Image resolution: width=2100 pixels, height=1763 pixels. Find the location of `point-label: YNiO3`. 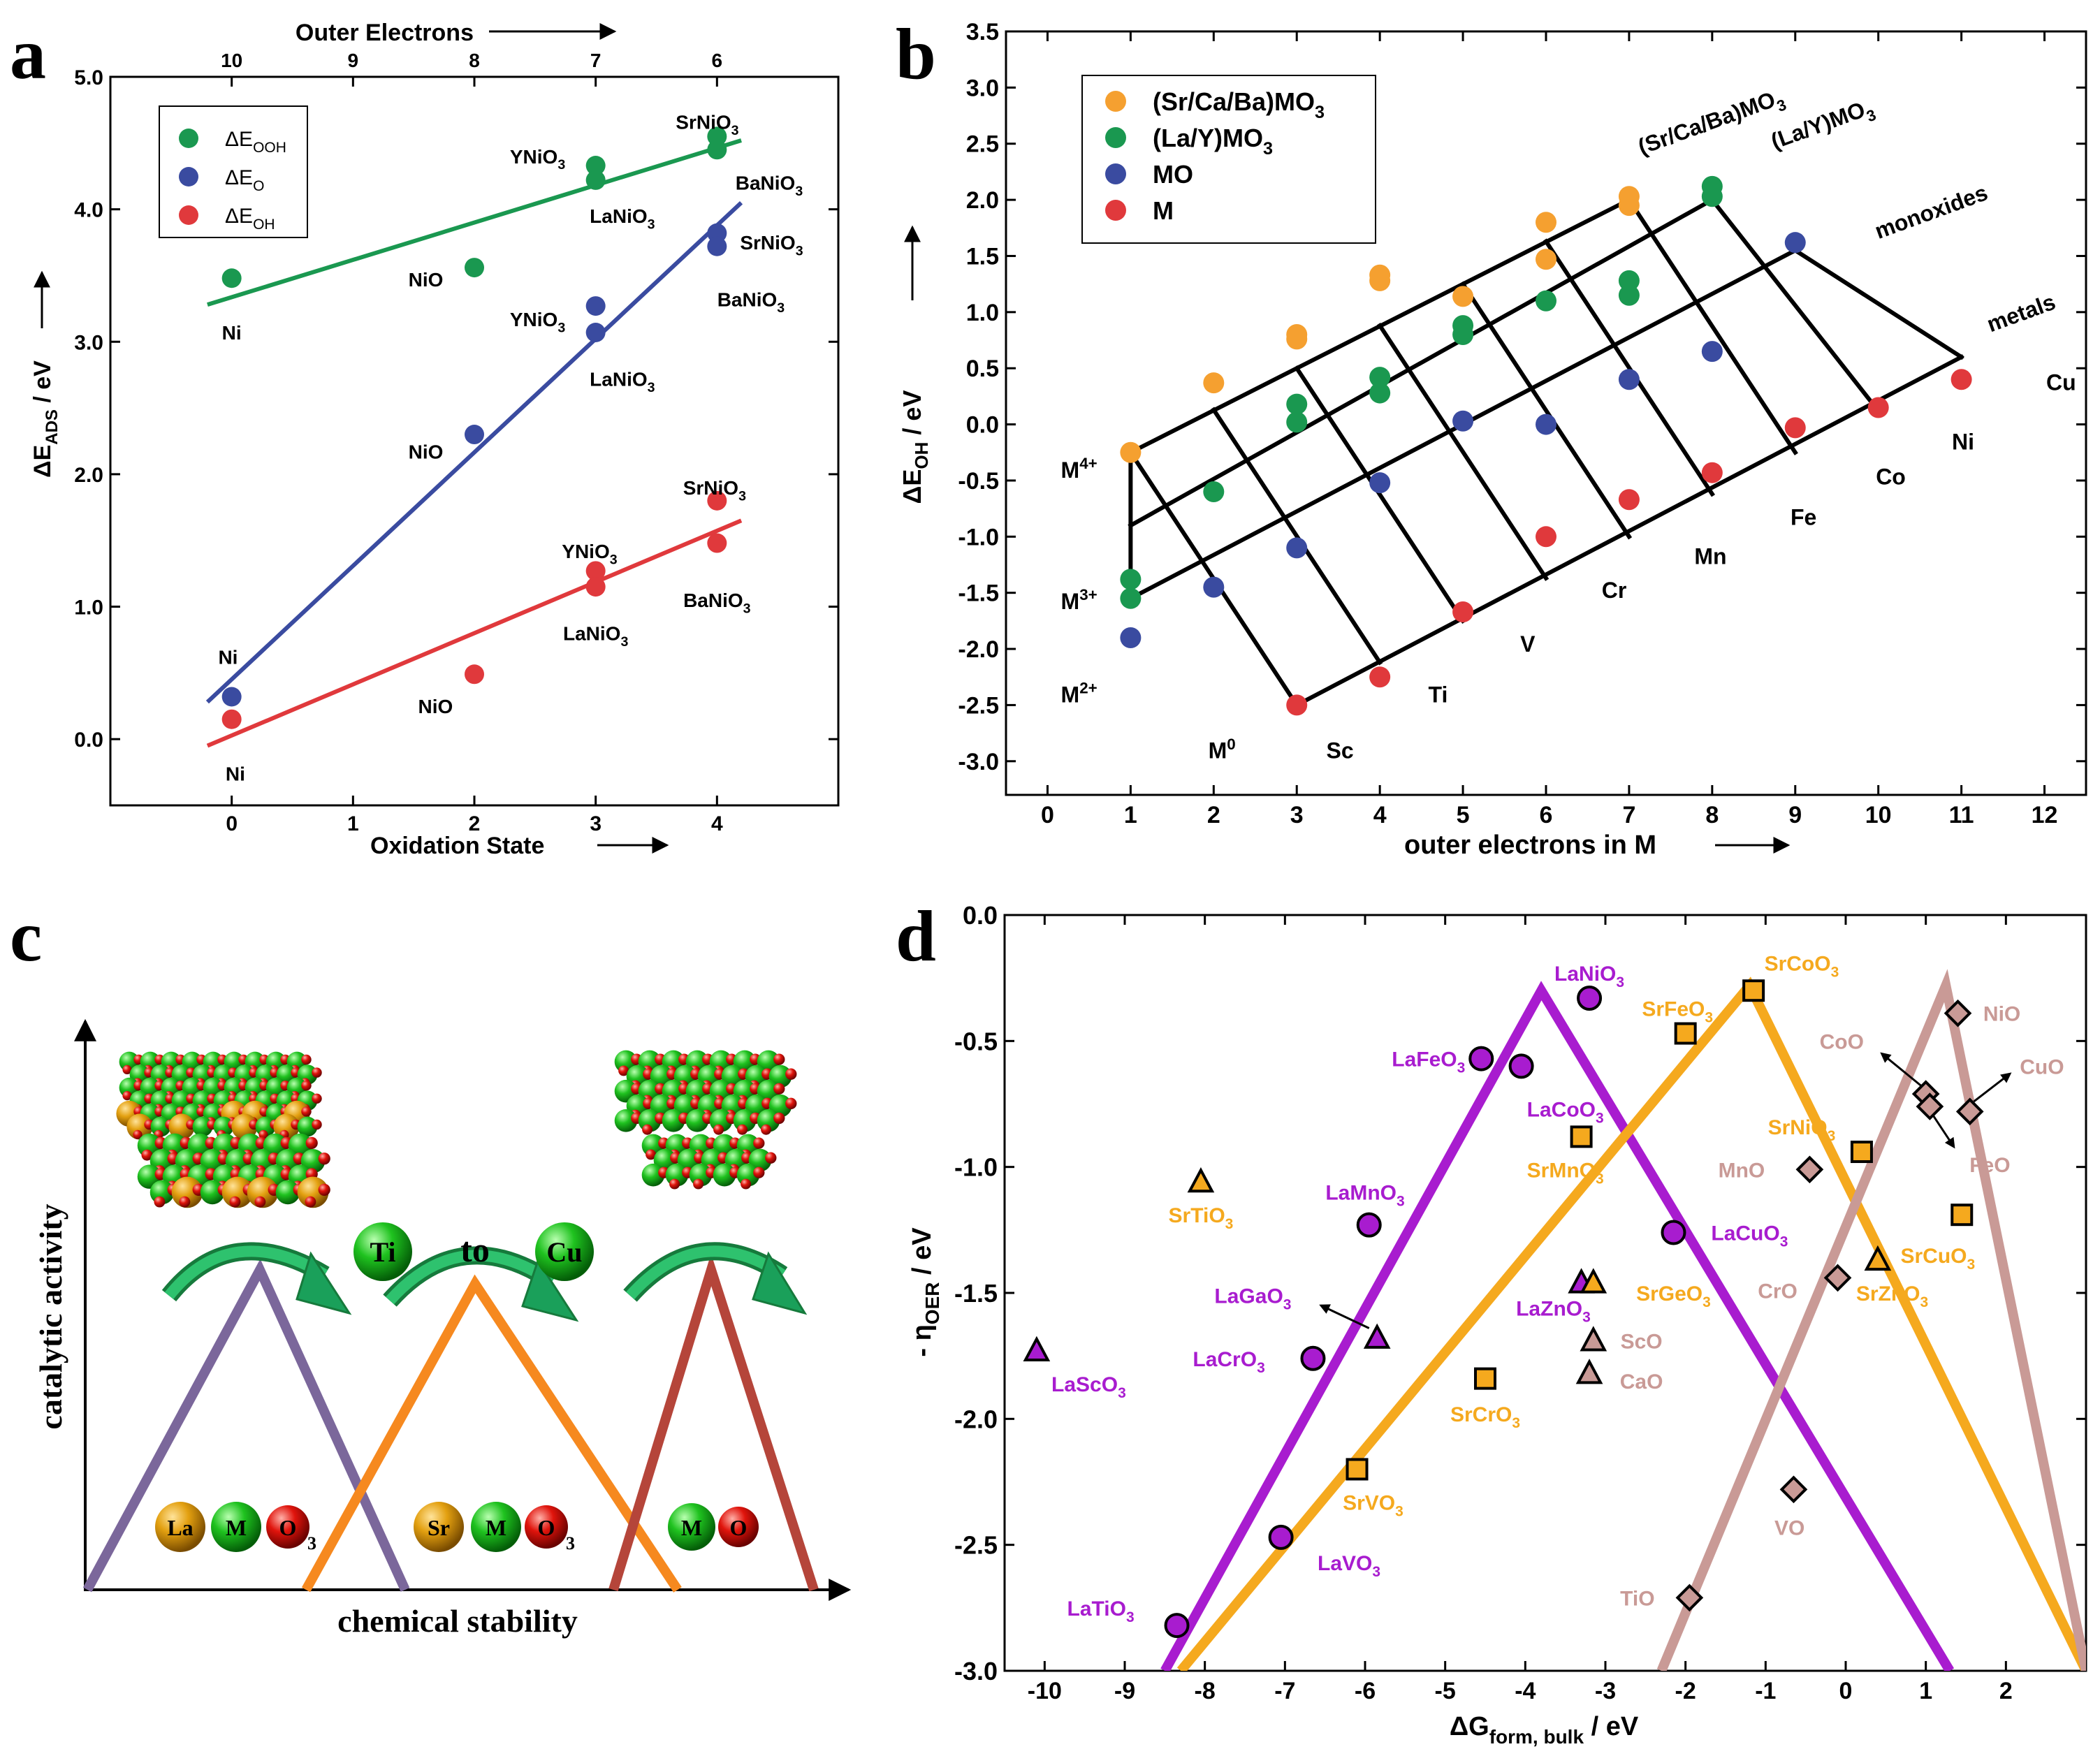

point-label: YNiO3 is located at coordinates (538, 160).